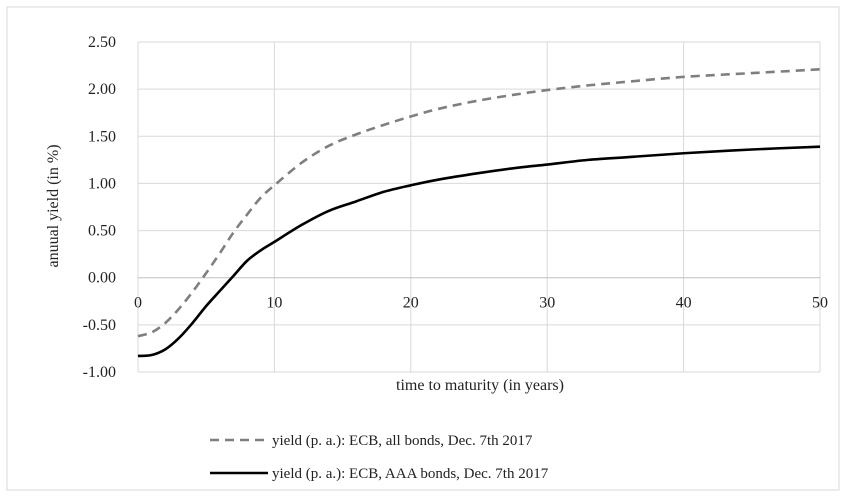 The height and width of the screenshot is (497, 846). I want to click on y-tick-label: 2.00, so click(102, 89).